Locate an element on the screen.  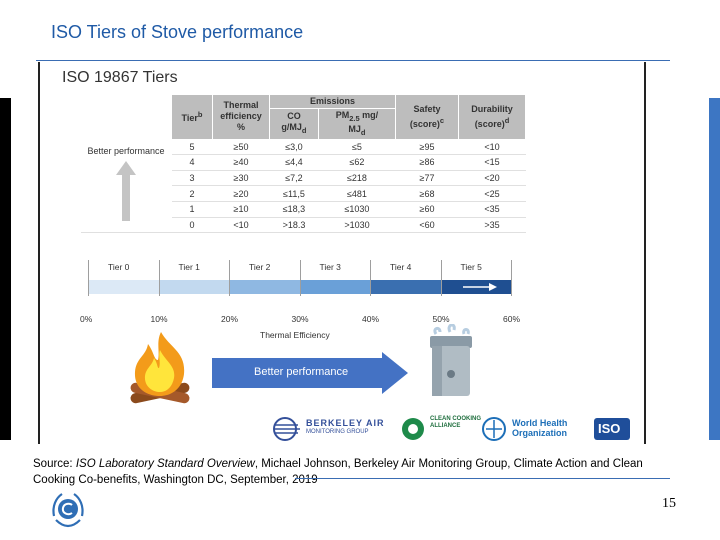
scale-percent-label: 40% is located at coordinates (371, 319).